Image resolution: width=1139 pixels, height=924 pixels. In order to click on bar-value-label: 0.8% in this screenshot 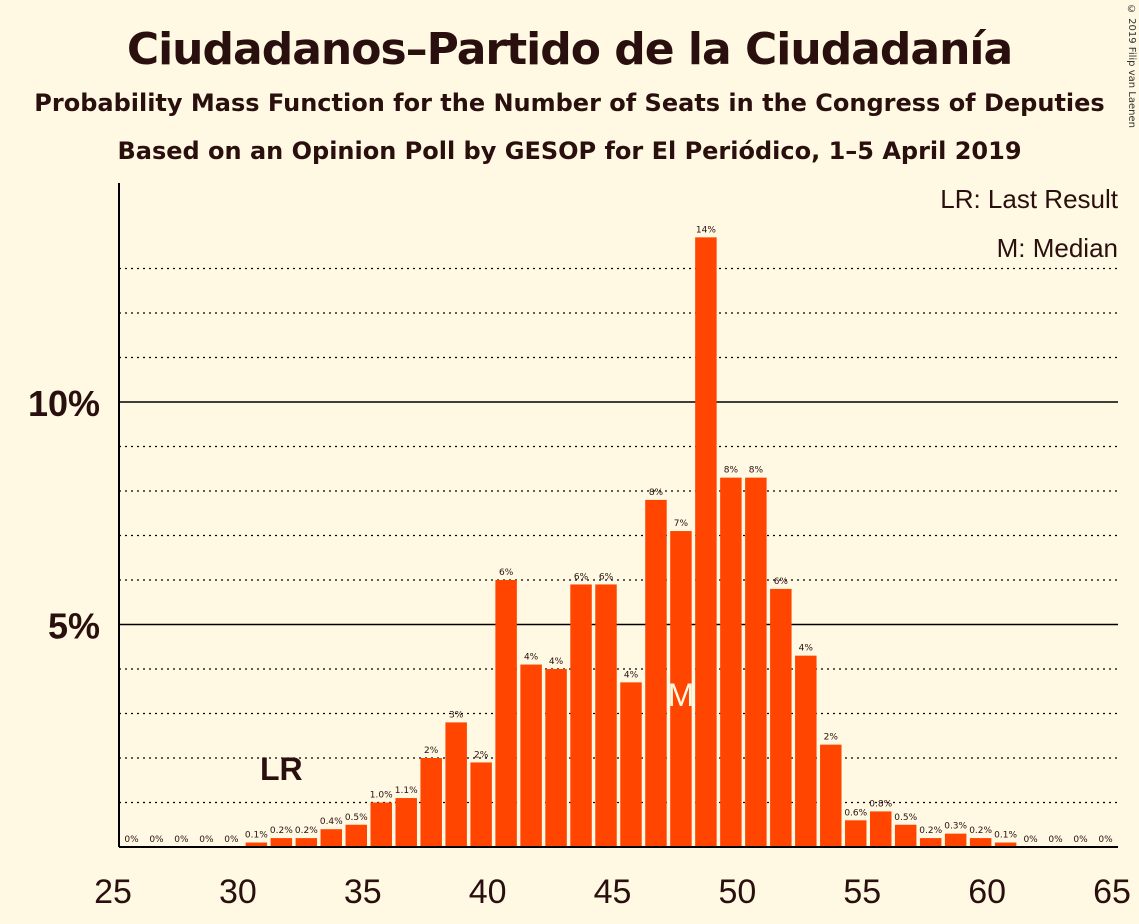, I will do `click(880, 804)`.